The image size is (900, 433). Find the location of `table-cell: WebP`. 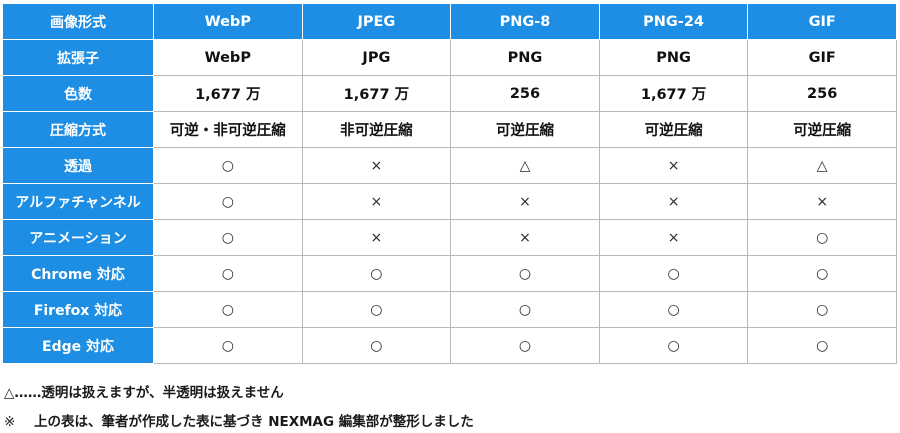

table-cell: WebP is located at coordinates (228, 57).